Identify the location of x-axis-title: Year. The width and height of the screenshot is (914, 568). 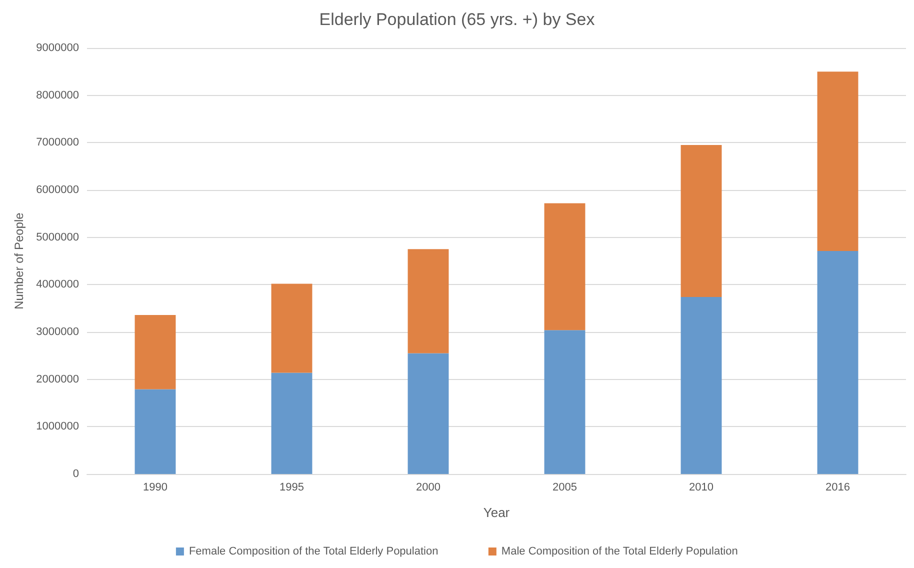
(496, 512).